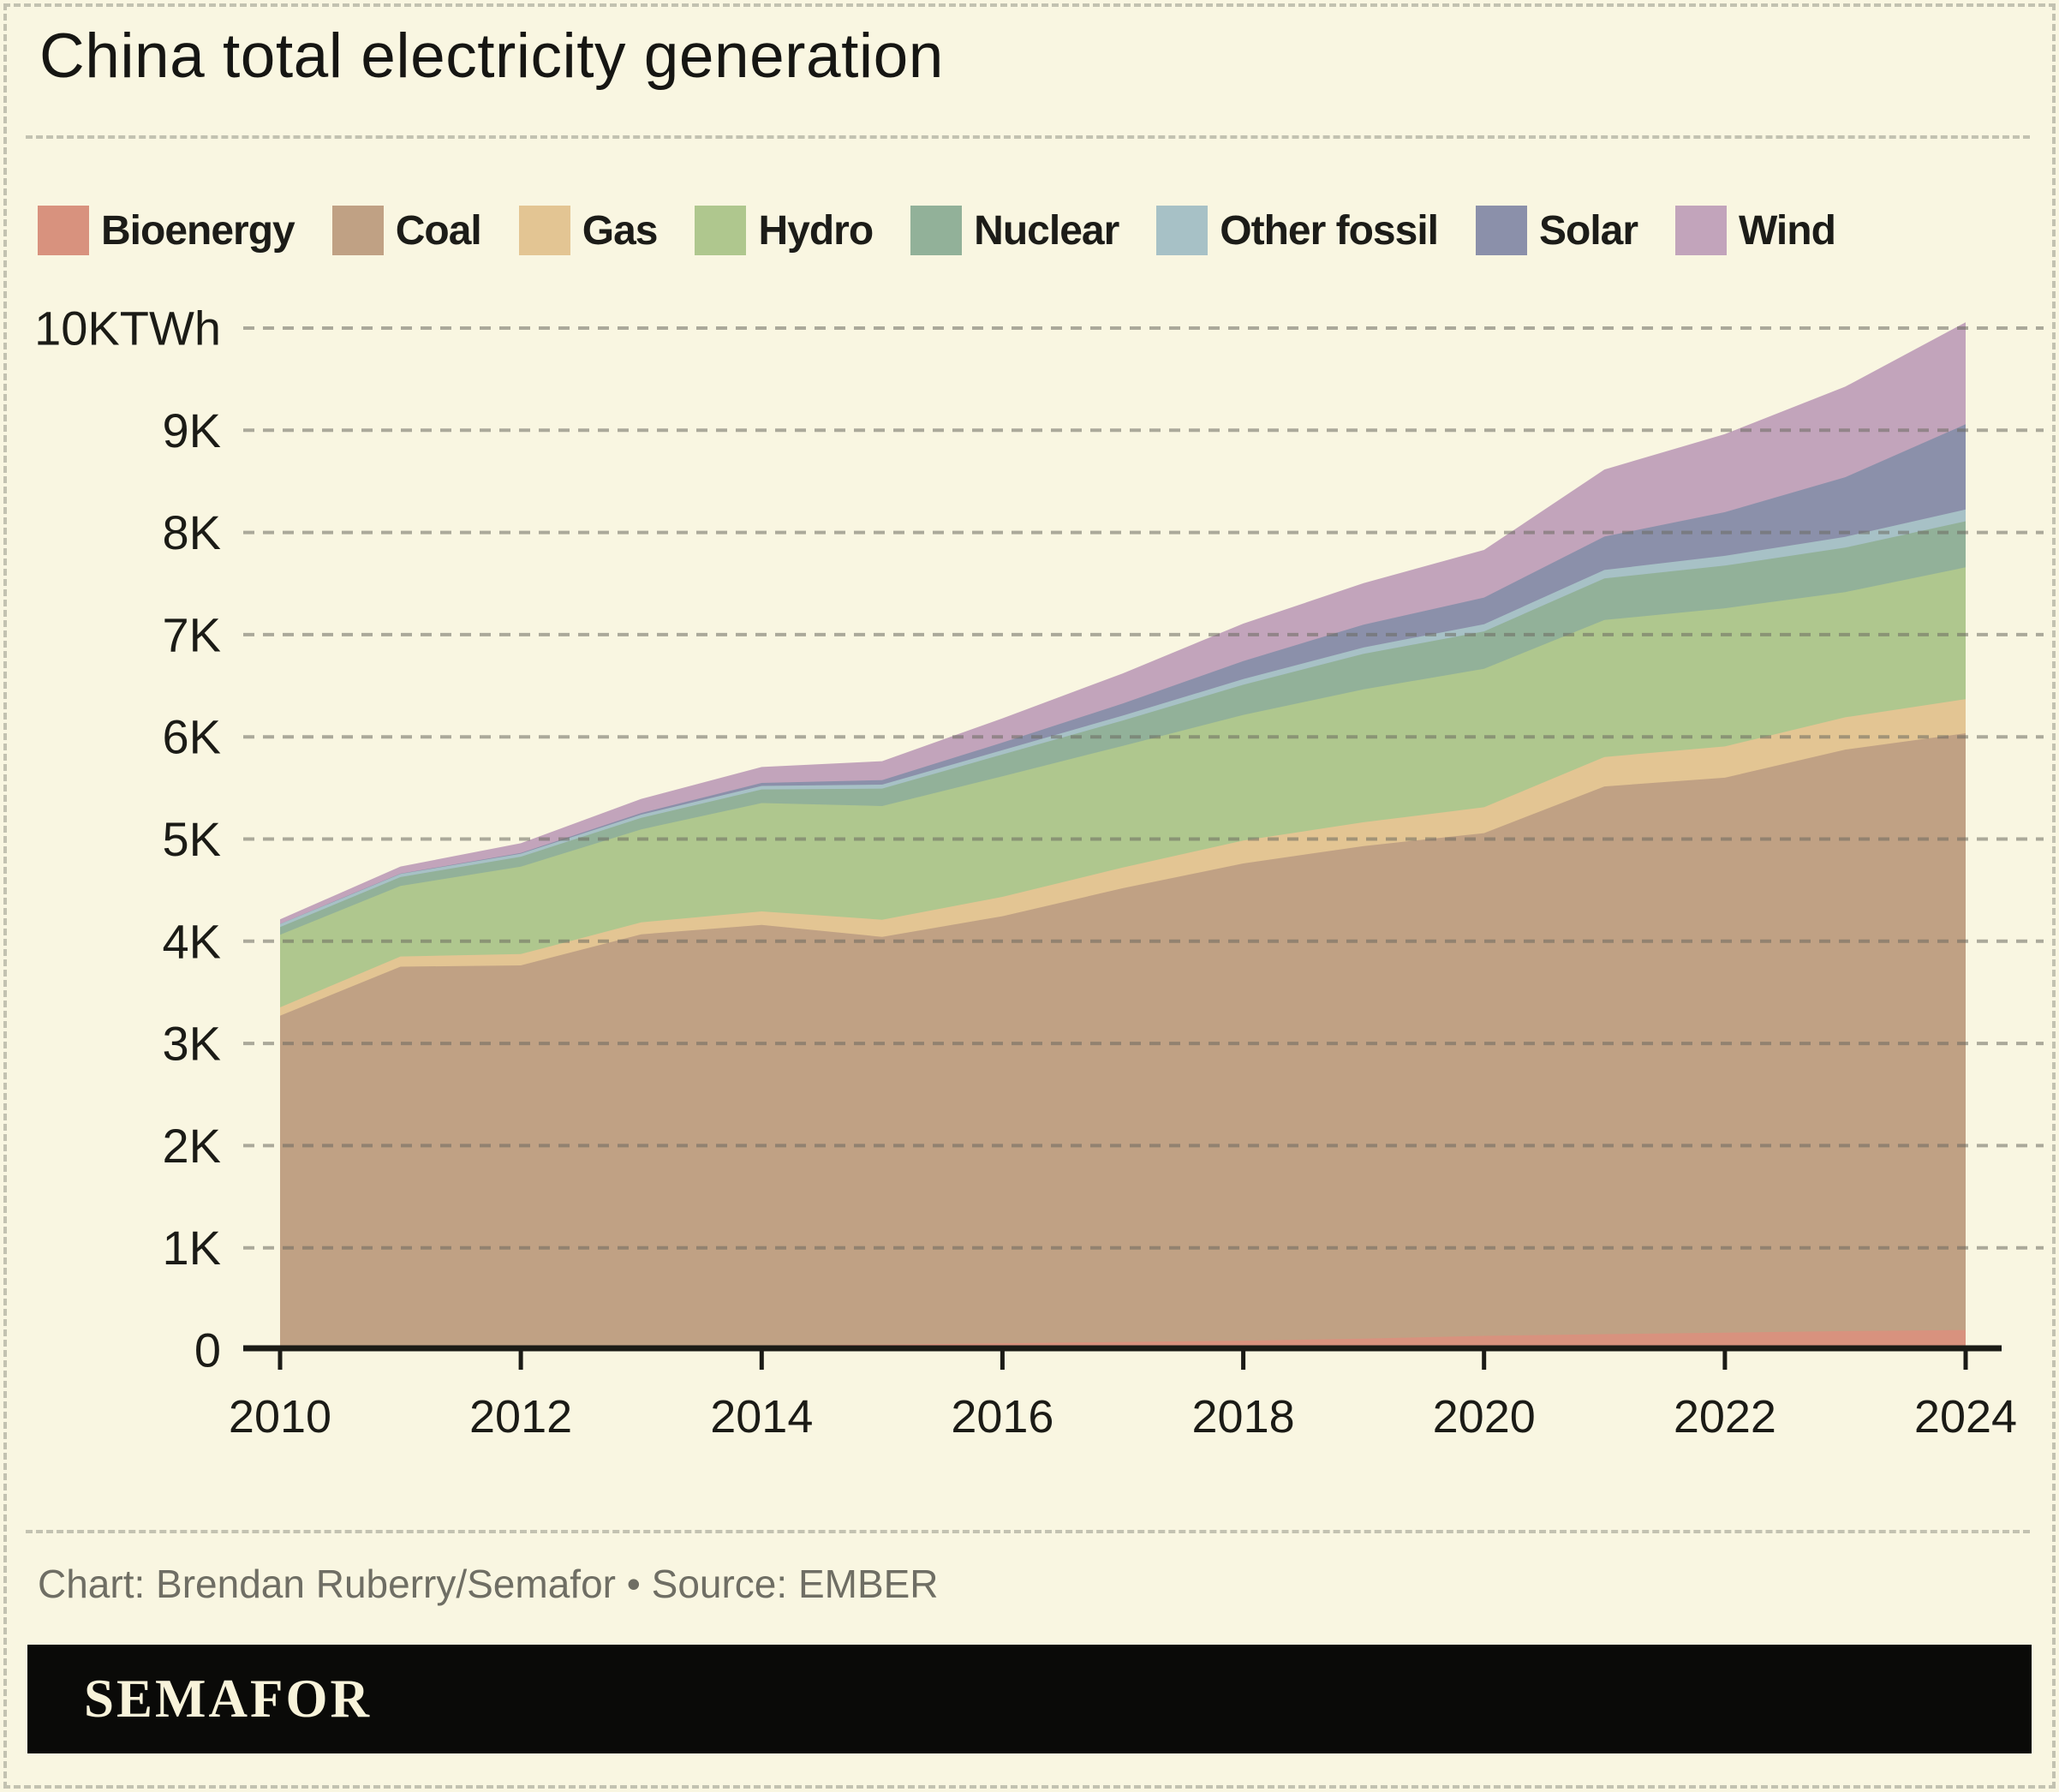 The width and height of the screenshot is (2059, 1792). Describe the element at coordinates (207, 1350) in the screenshot. I see `y-axis-label-0: 0` at that location.